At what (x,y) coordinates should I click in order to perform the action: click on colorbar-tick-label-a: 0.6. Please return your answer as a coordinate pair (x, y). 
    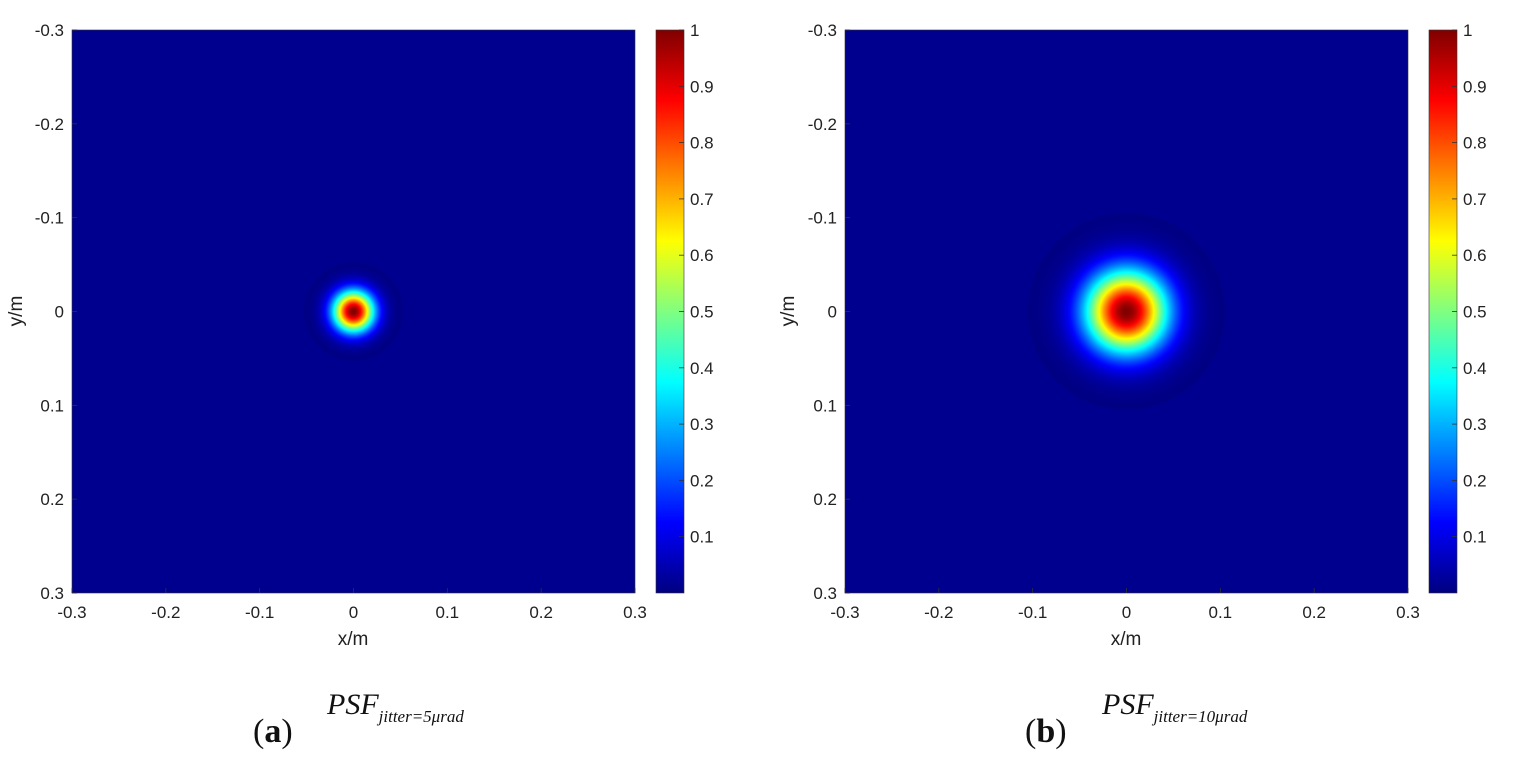
    Looking at the image, I should click on (702, 255).